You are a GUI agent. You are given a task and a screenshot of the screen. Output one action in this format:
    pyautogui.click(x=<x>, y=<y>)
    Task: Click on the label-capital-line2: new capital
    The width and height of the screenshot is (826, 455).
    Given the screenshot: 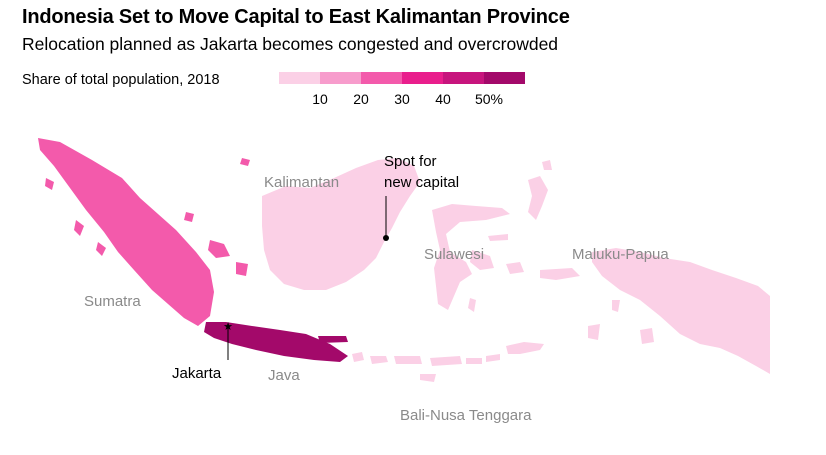 What is the action you would take?
    pyautogui.click(x=421, y=182)
    